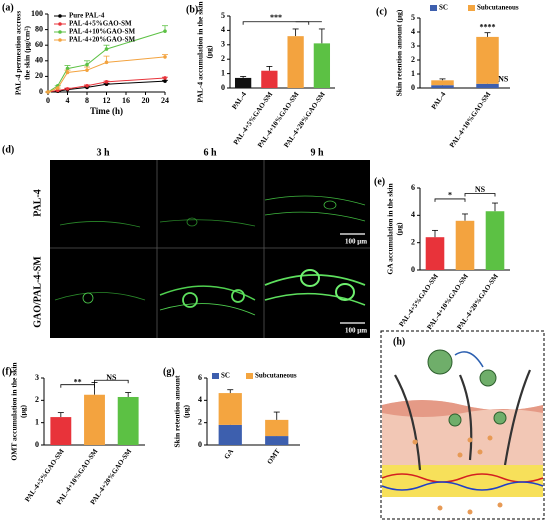 The image size is (546, 521). Describe the element at coordinates (102, 40) in the screenshot. I see `legend-label: PAL-4+20%GAO-SM` at that location.